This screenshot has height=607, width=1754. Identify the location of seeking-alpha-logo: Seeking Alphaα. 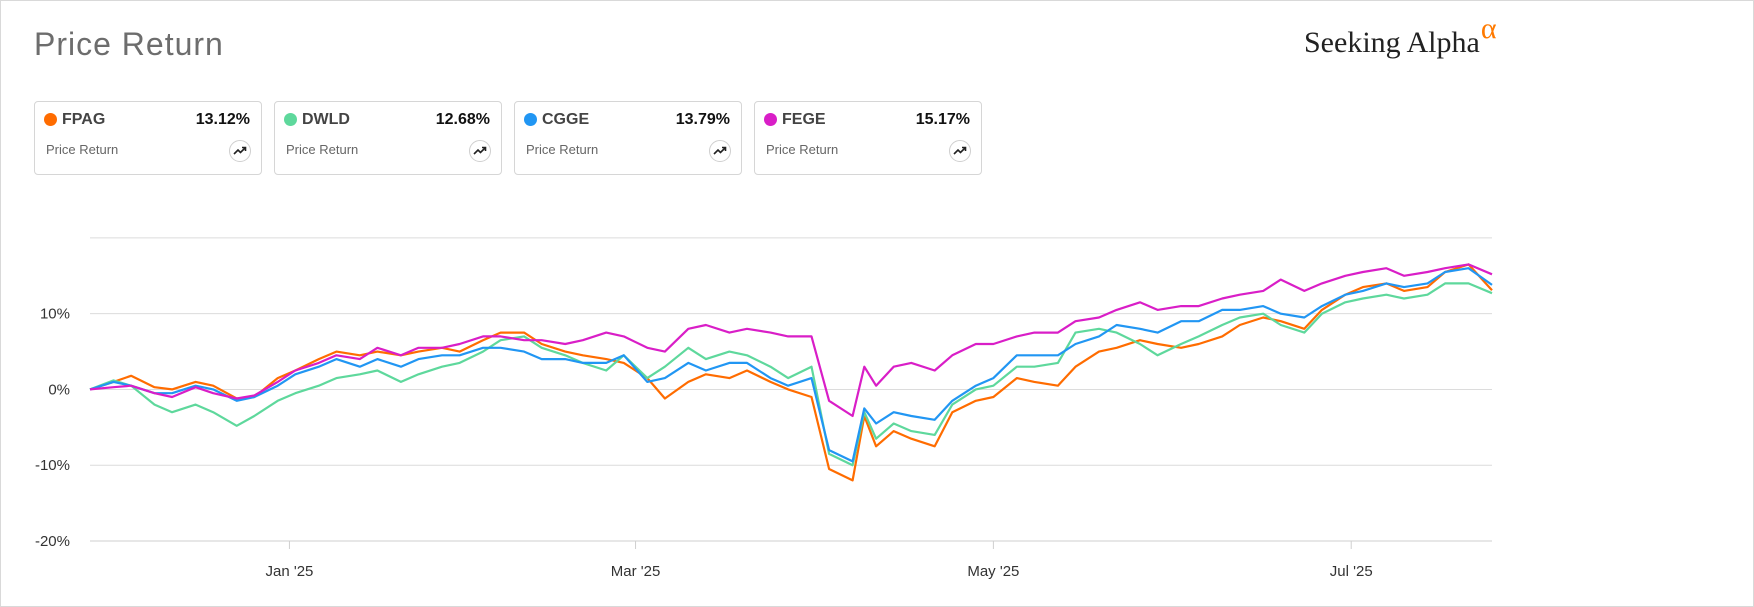
(1400, 36).